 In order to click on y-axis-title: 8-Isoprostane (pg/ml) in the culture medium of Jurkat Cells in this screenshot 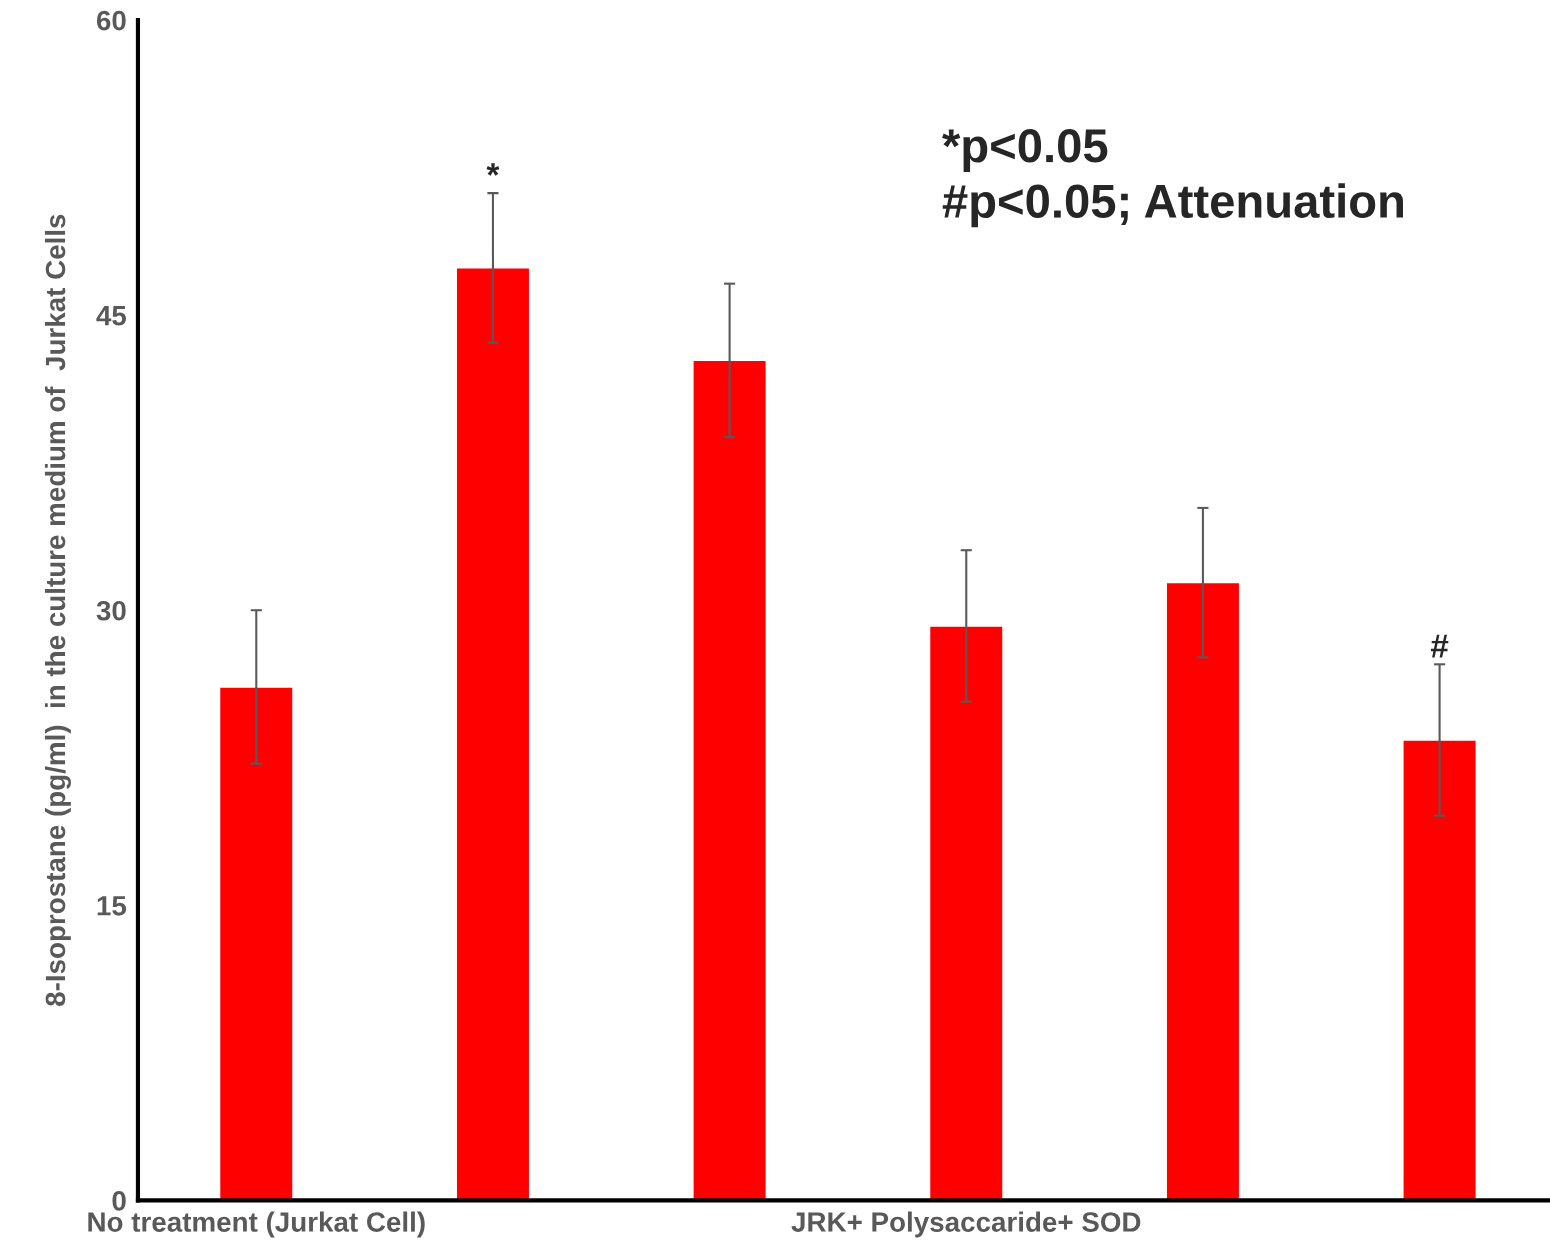, I will do `click(57, 610)`.